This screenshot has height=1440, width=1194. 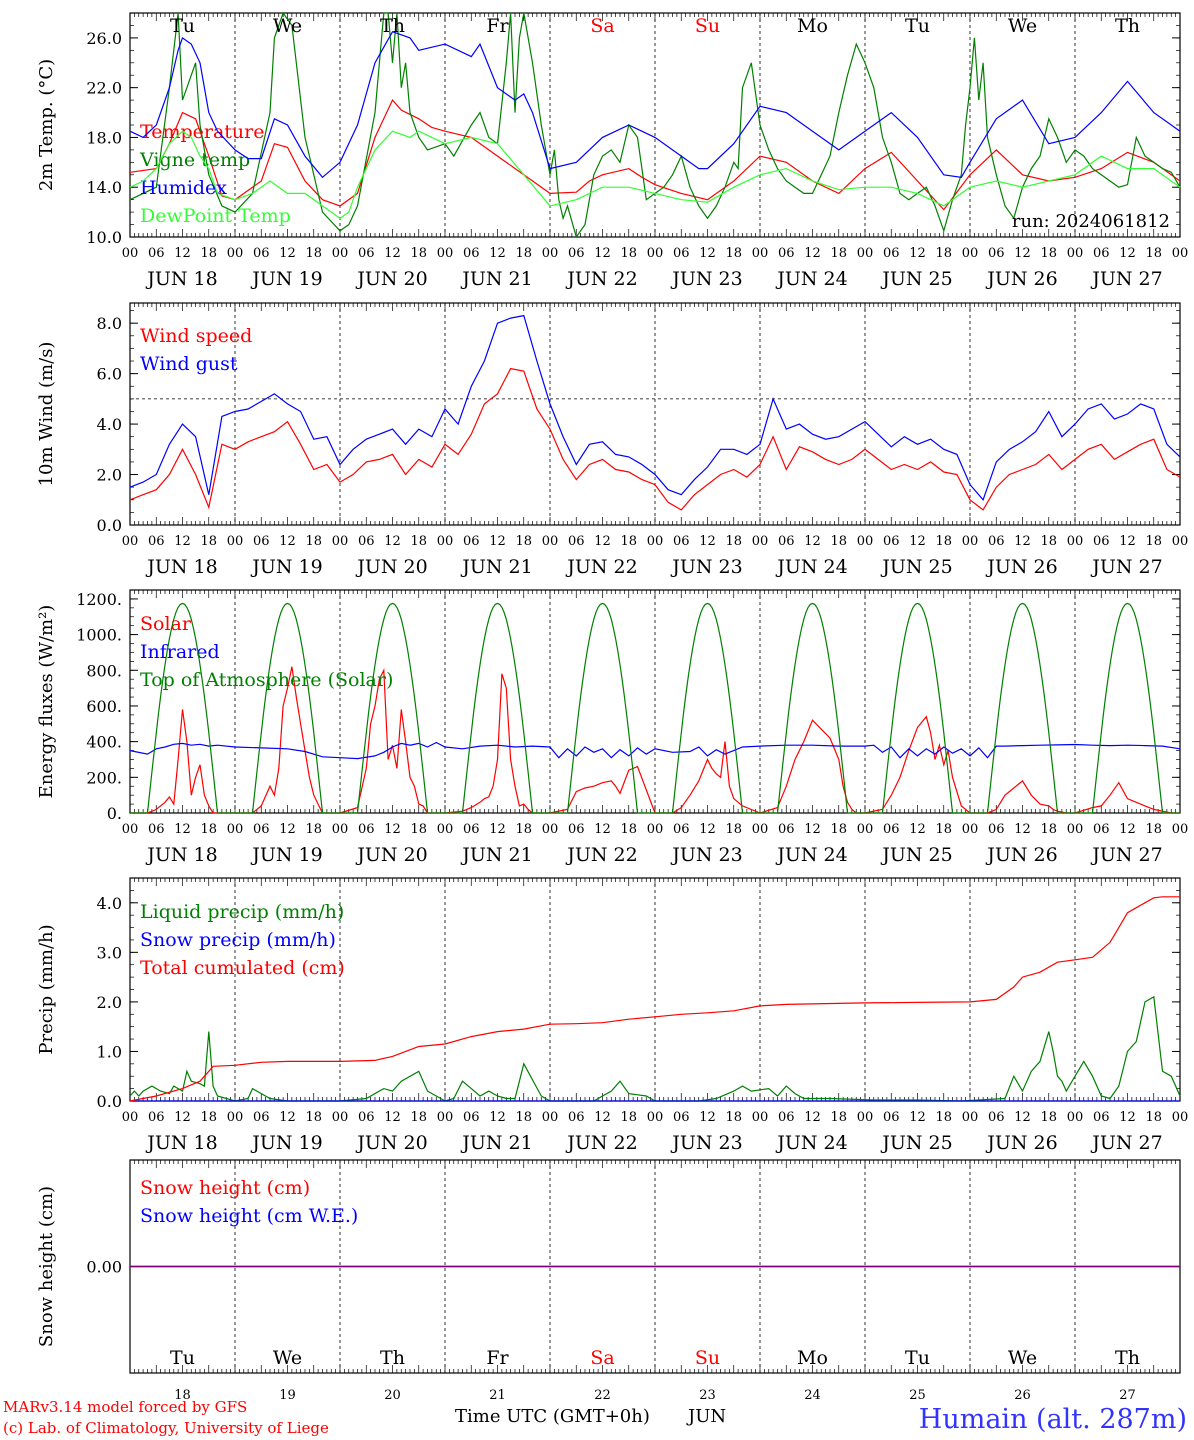 I want to click on day-name: We, so click(x=1022, y=1358).